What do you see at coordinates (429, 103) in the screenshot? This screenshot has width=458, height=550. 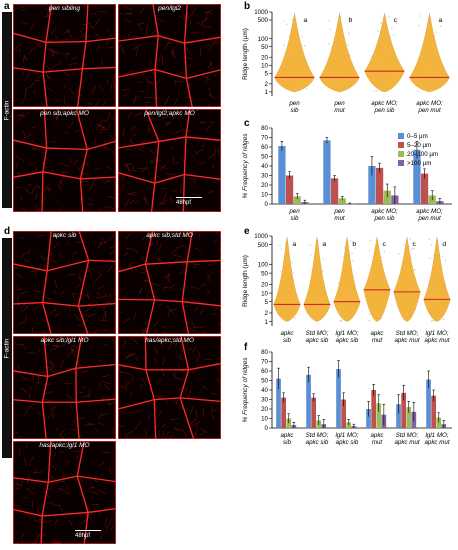 I see `x-tick-label: apkc MO;` at bounding box center [429, 103].